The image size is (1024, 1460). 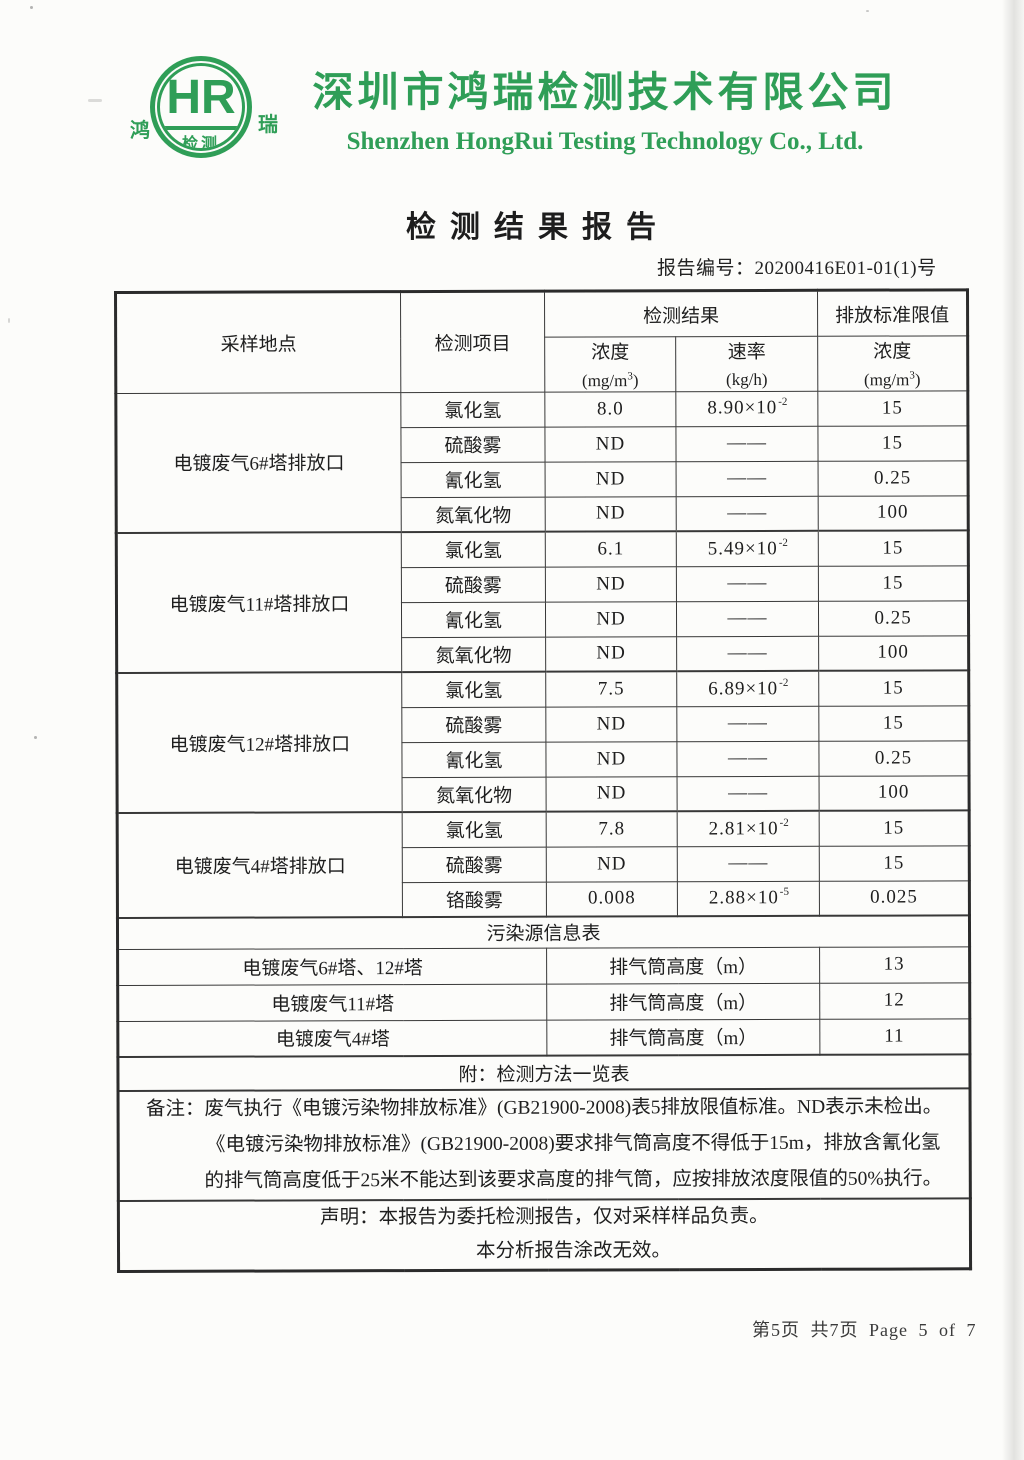 What do you see at coordinates (474, 759) in the screenshot?
I see `test-item: 氰化氢` at bounding box center [474, 759].